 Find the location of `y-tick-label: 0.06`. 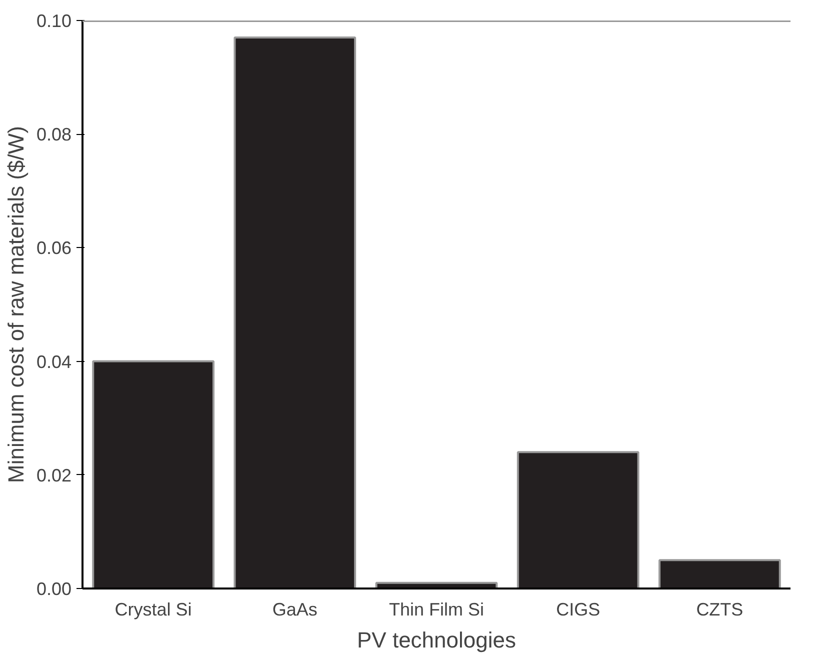

y-tick-label: 0.06 is located at coordinates (54, 248).